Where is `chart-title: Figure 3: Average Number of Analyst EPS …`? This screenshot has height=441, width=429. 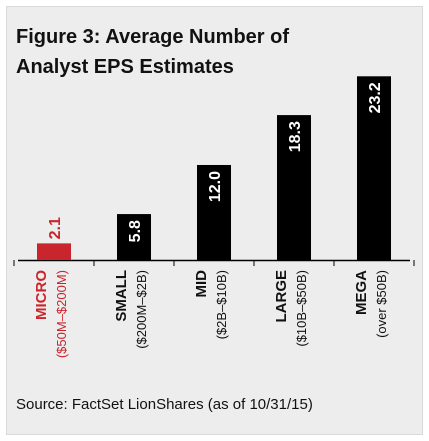 chart-title: Figure 3: Average Number of Analyst EPS … is located at coordinates (211, 52).